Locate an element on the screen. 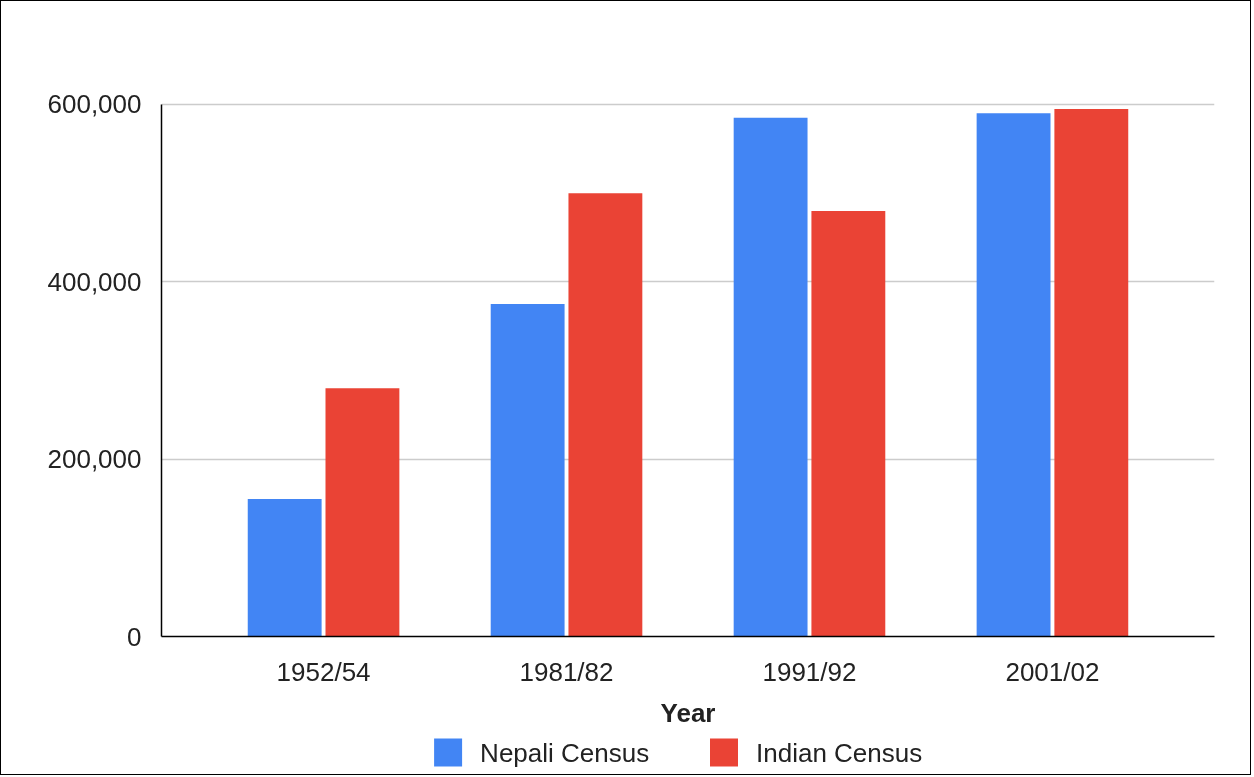 This screenshot has height=777, width=1254. x-axis-title: Year is located at coordinates (688, 712).